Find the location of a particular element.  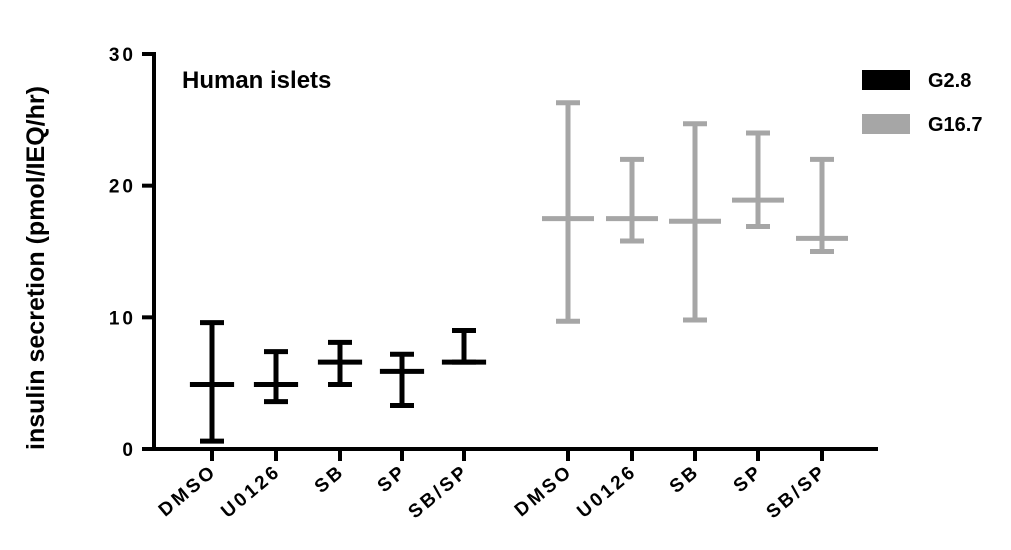

y-tick-label: 10 is located at coordinates (122, 318).